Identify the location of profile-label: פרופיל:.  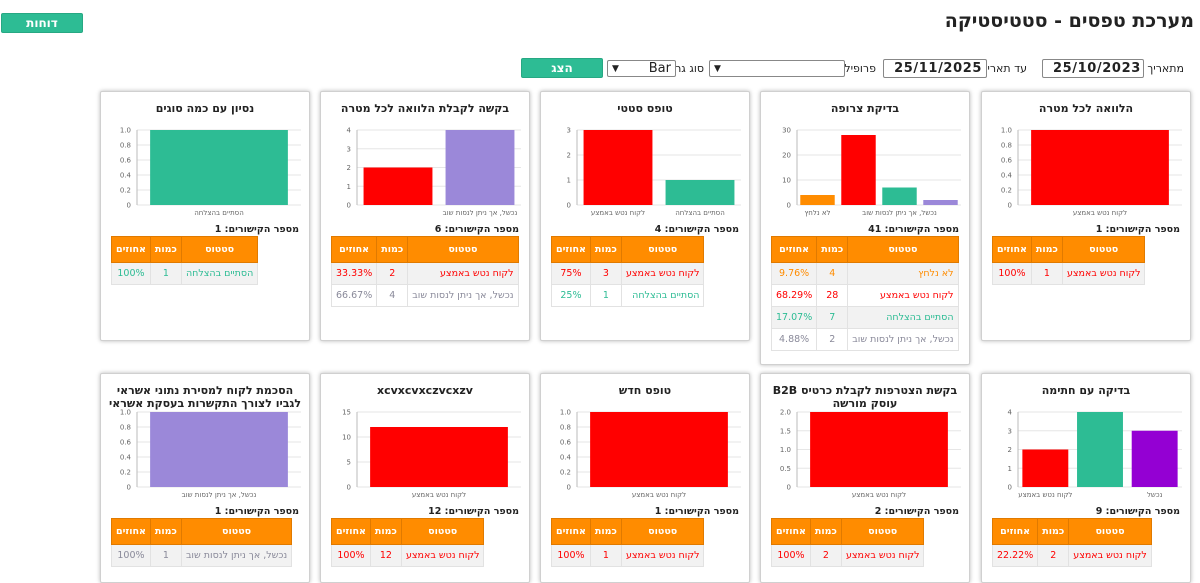
(858, 68).